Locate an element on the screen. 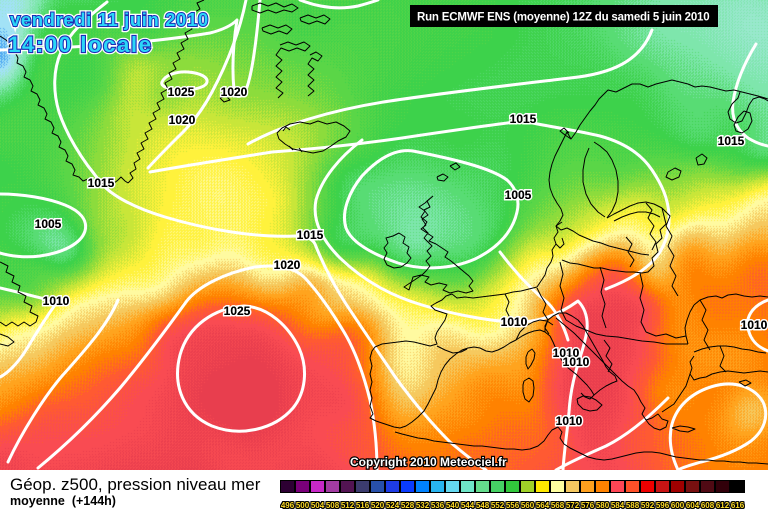 This screenshot has height=512, width=768. svg-text: vendredi 11 juin 2010 is located at coordinates (109, 19).